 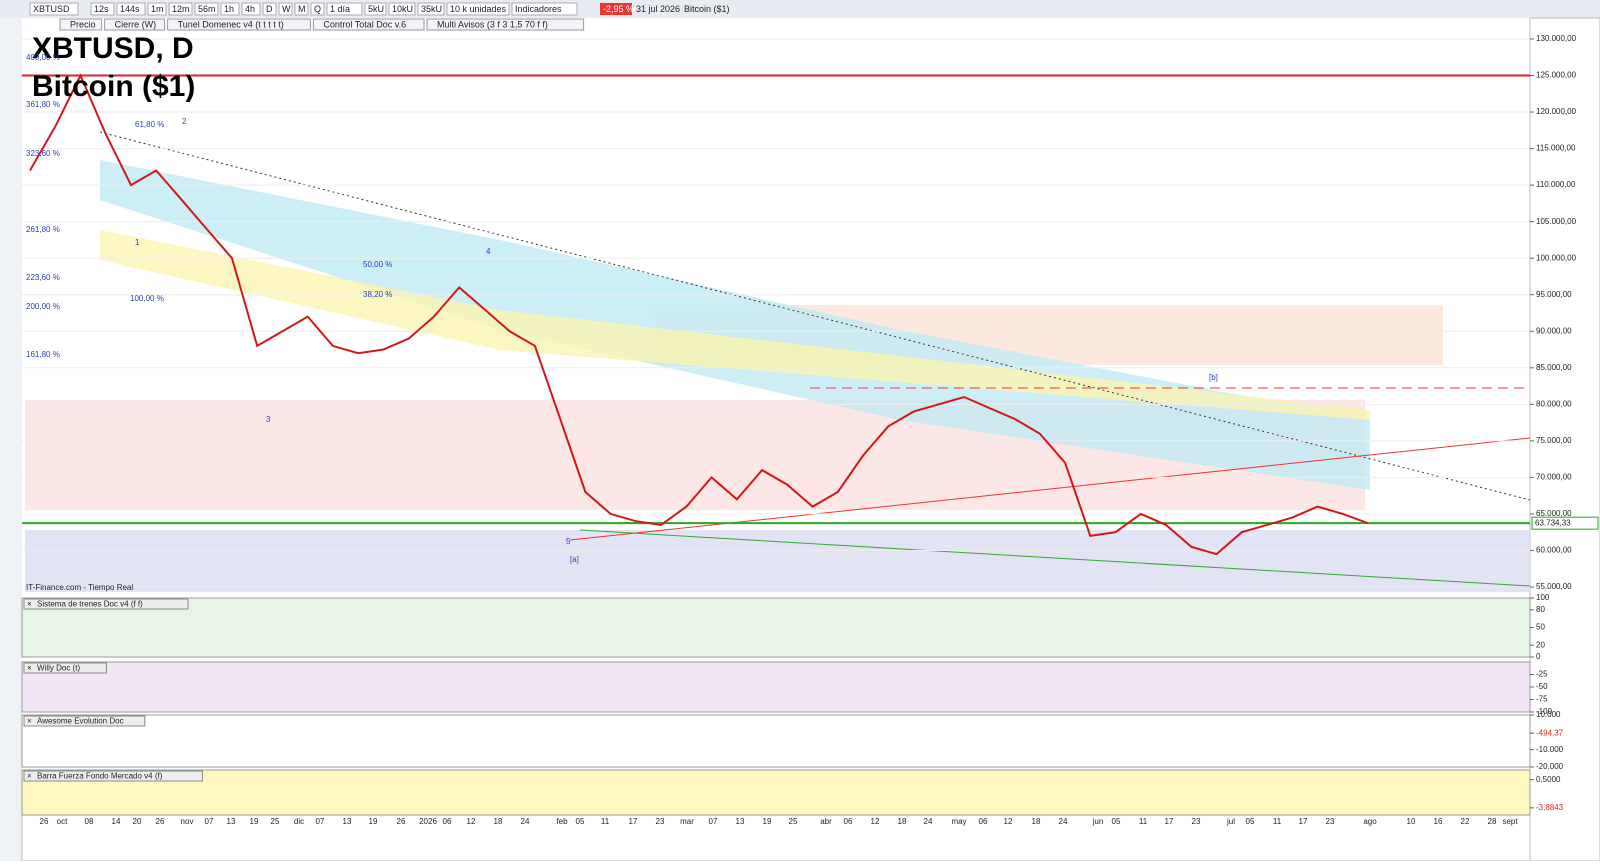 I want to click on period-select, so click(x=344, y=9).